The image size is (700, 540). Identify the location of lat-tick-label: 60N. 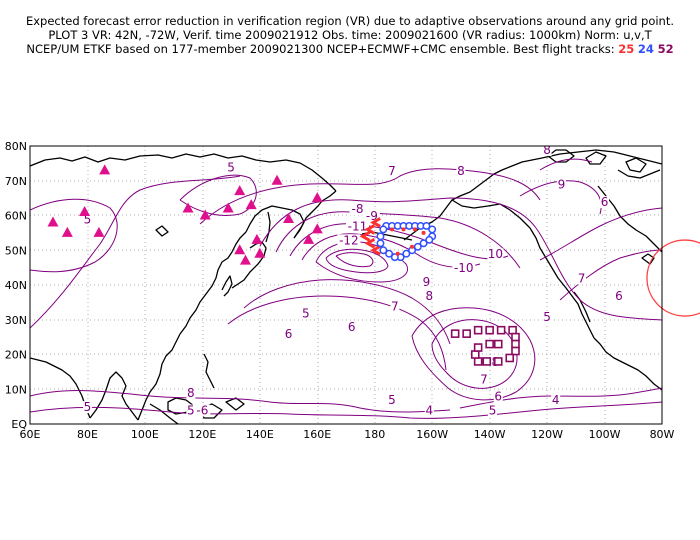
(16, 216).